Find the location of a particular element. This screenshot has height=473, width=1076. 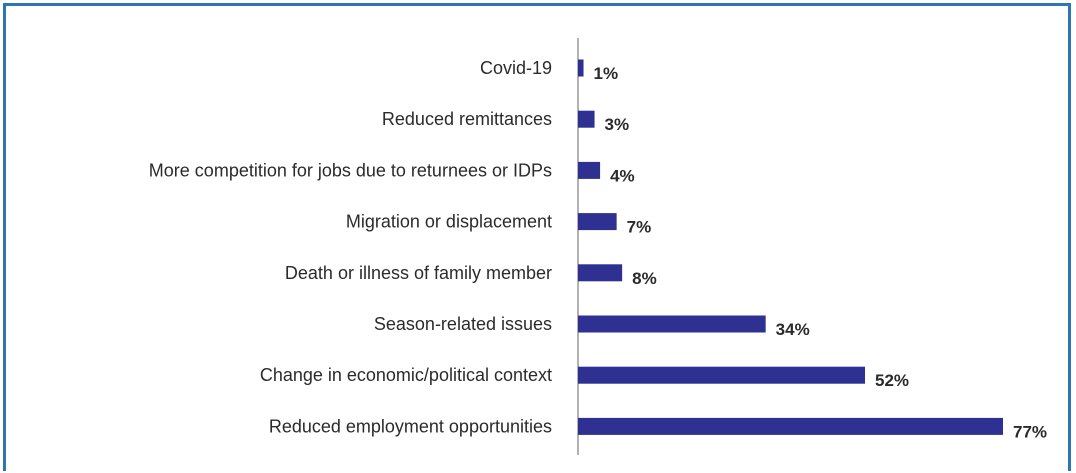

value-label: 77% is located at coordinates (1030, 431).